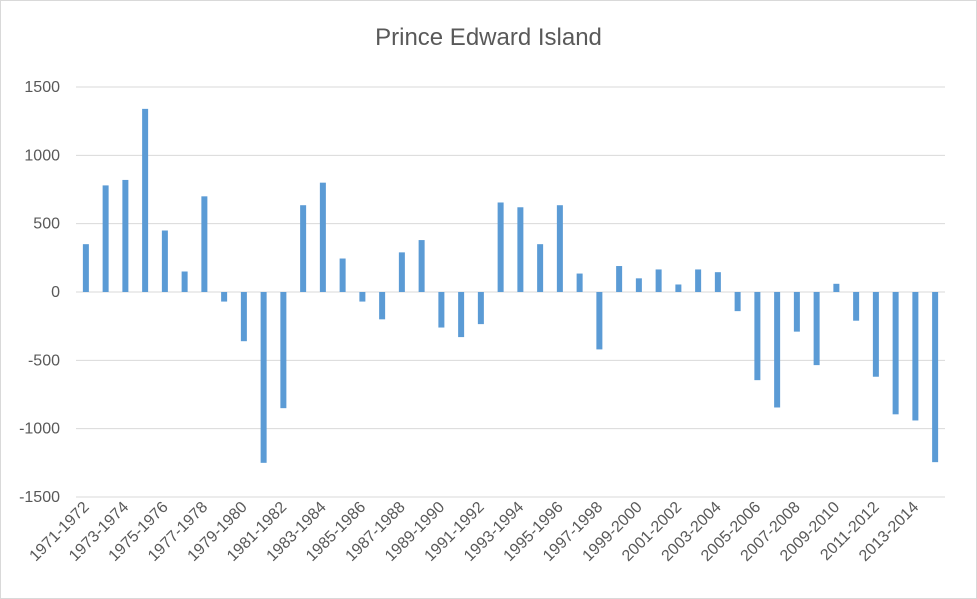  Describe the element at coordinates (619, 279) in the screenshot. I see `bar-1998-1999` at that location.